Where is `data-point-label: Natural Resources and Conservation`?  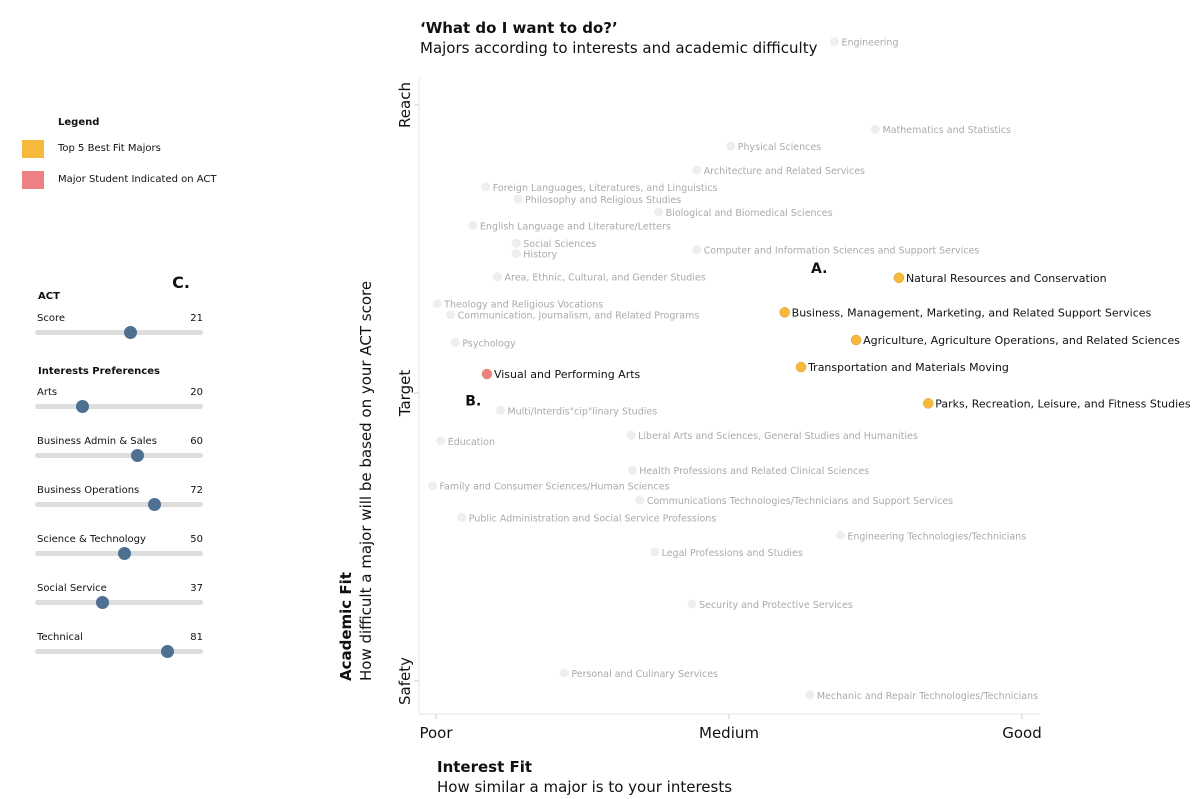
data-point-label: Natural Resources and Conservation is located at coordinates (1006, 278).